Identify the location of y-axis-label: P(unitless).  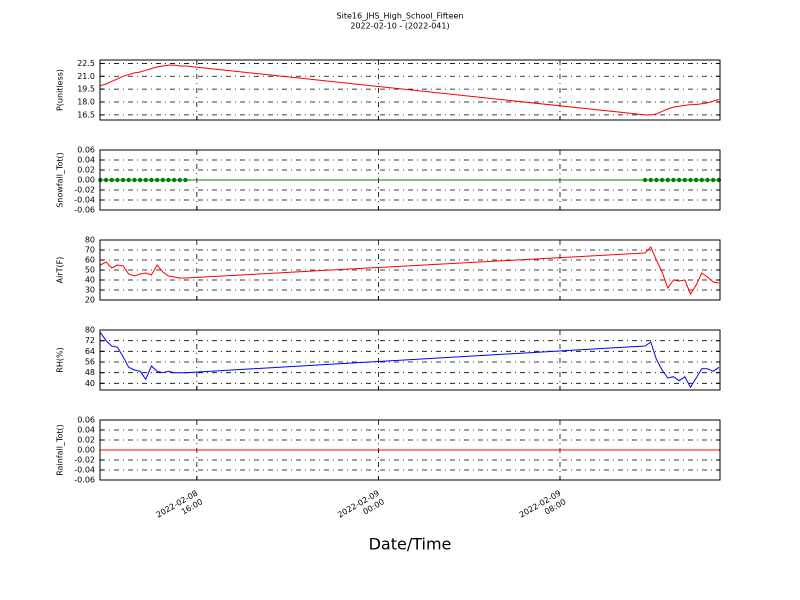
(60, 90).